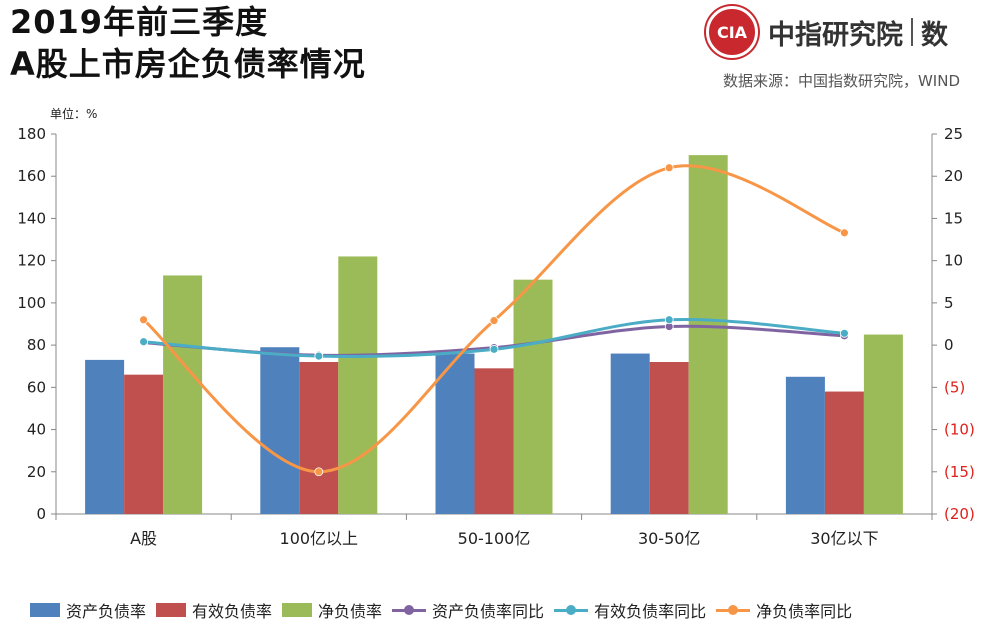  What do you see at coordinates (319, 538) in the screenshot?
I see `x-tick-label: 100亿以上` at bounding box center [319, 538].